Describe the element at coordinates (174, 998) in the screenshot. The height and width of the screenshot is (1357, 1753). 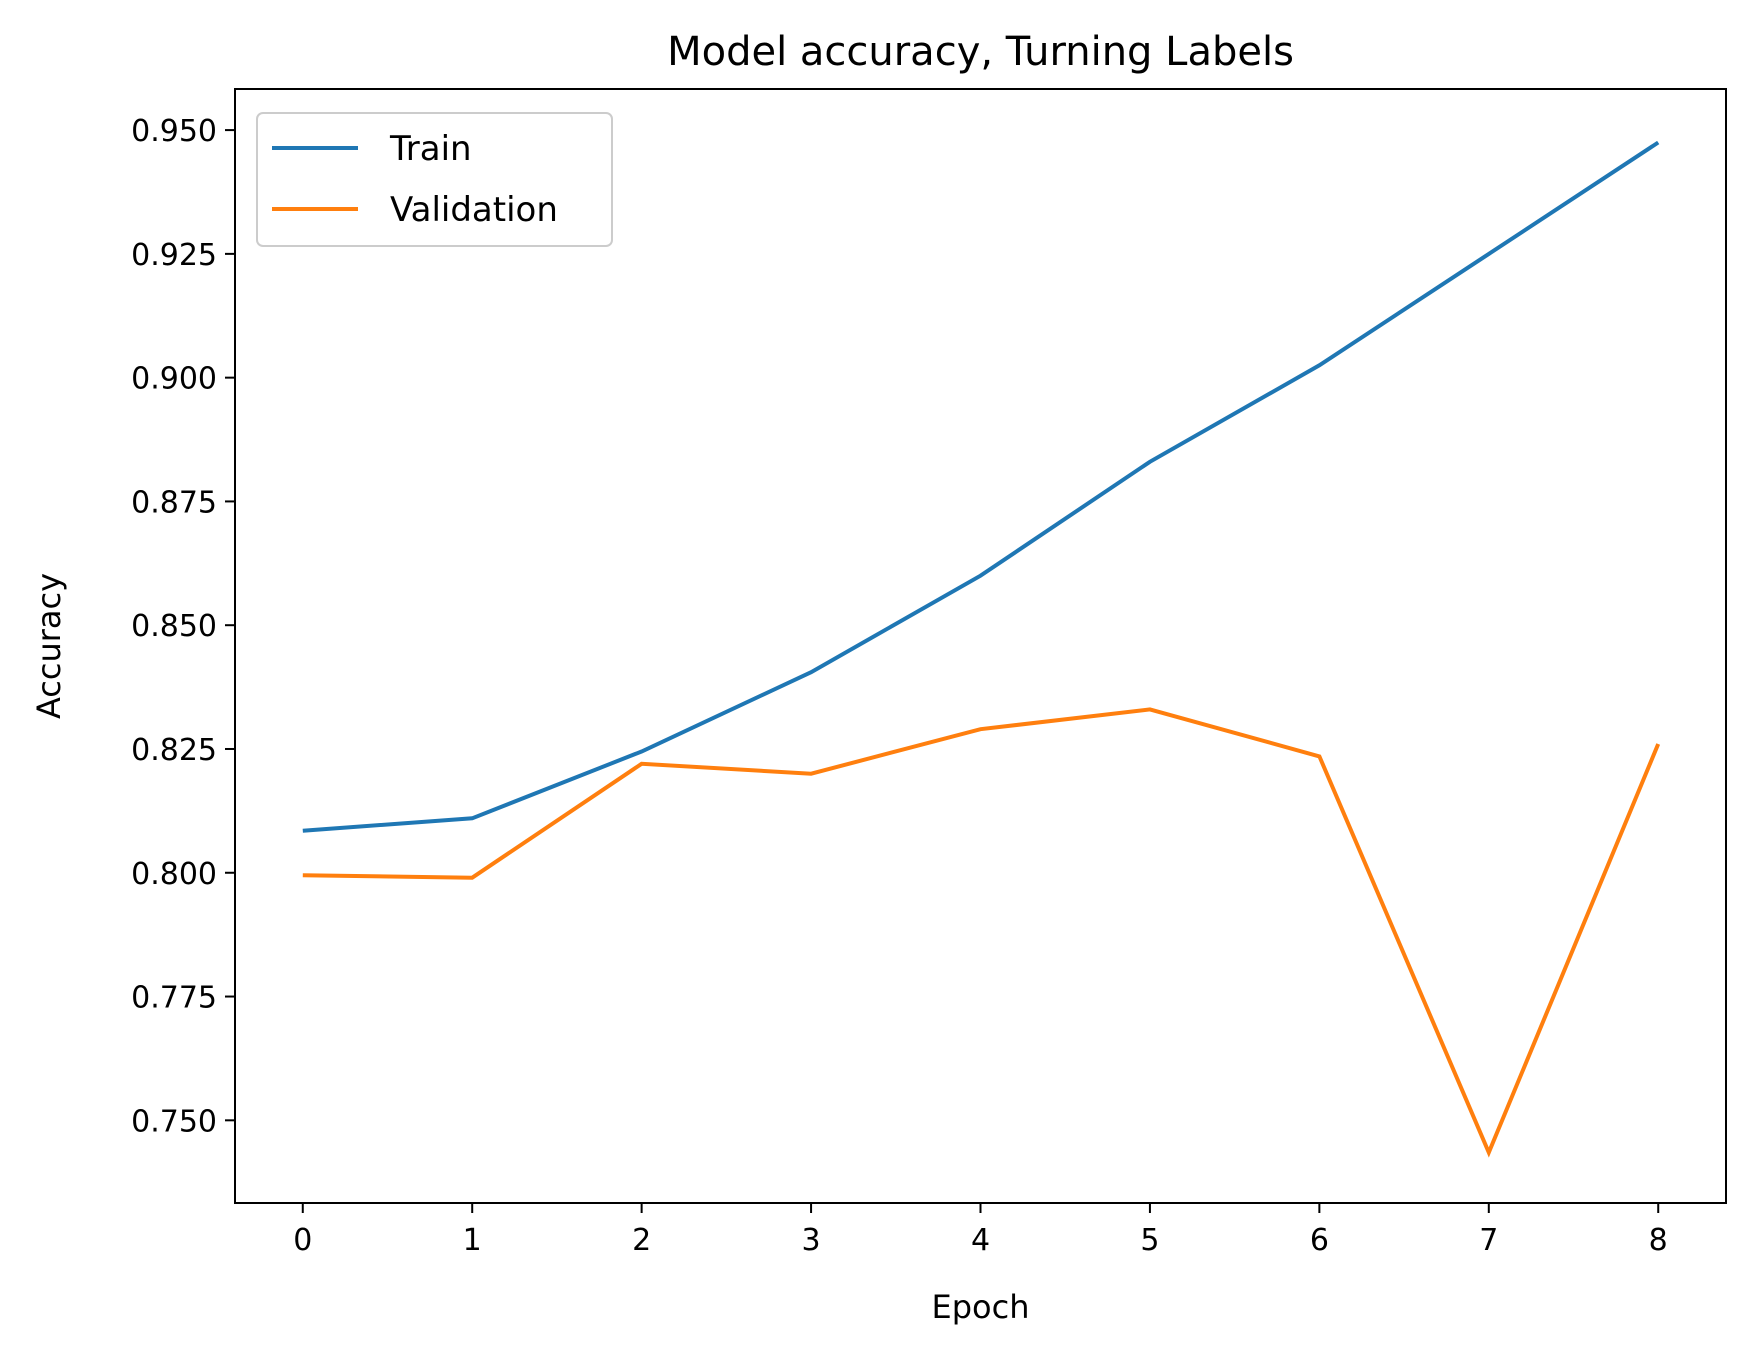
I see `y-tick-label: 0.775` at that location.